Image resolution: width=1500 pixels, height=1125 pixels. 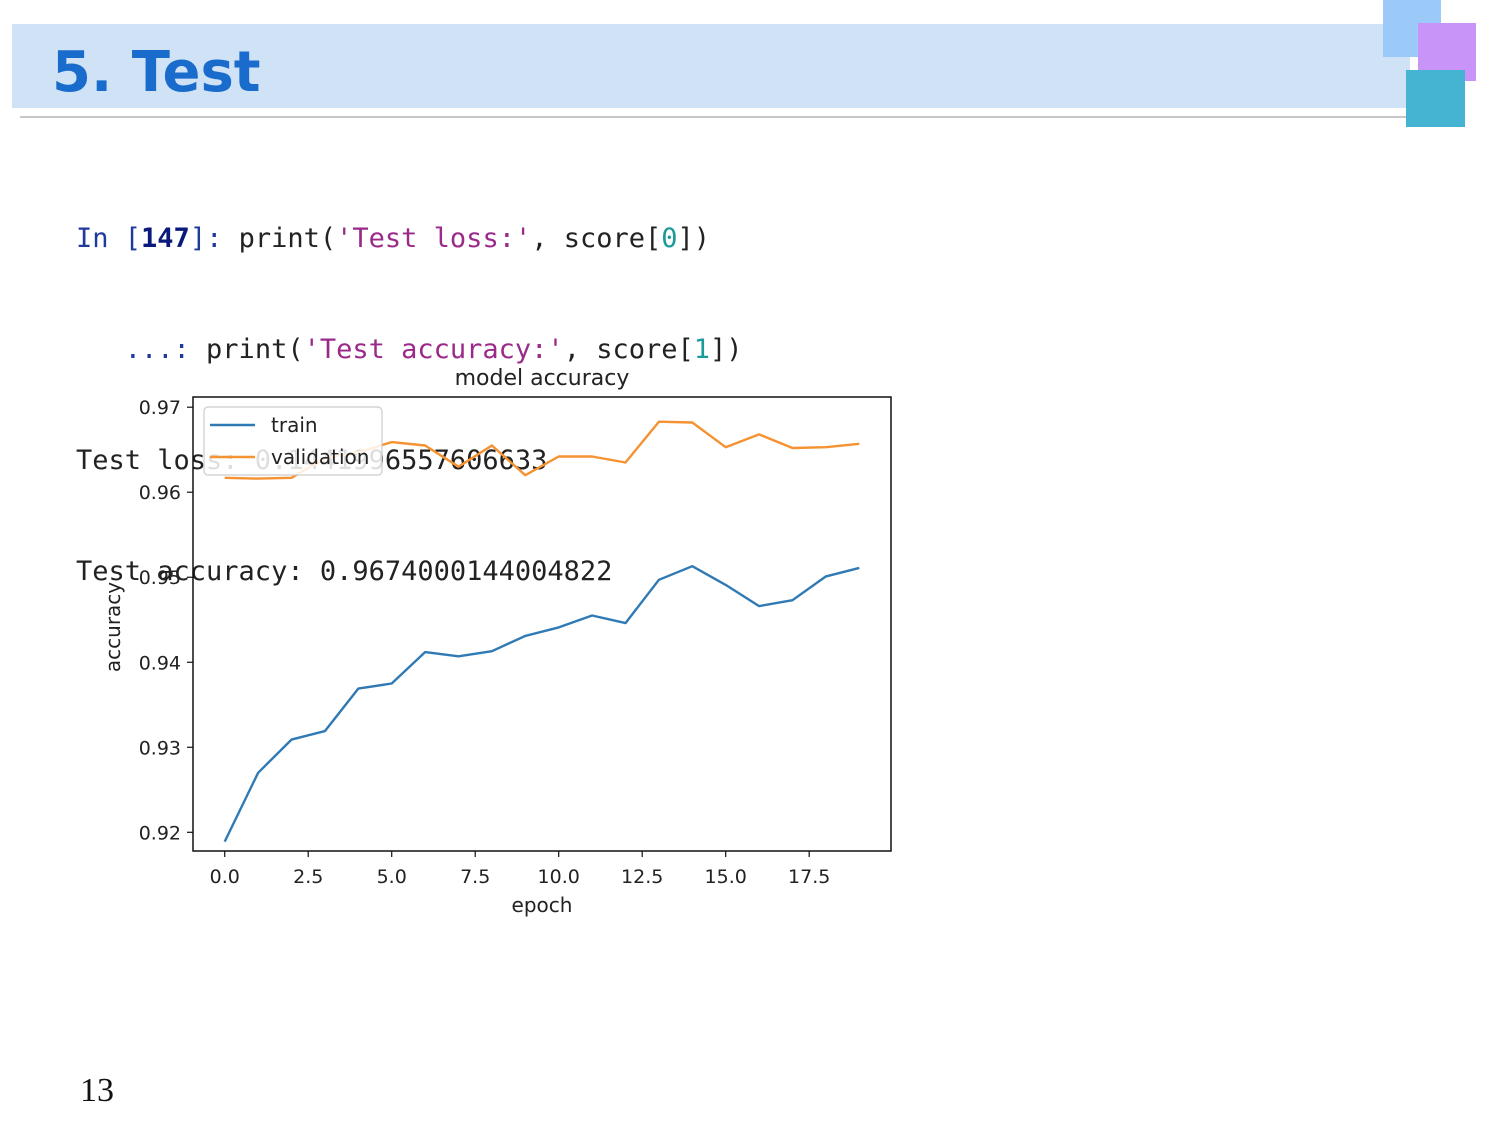 What do you see at coordinates (434, 238) in the screenshot?
I see `code-string: 'Test loss:'` at bounding box center [434, 238].